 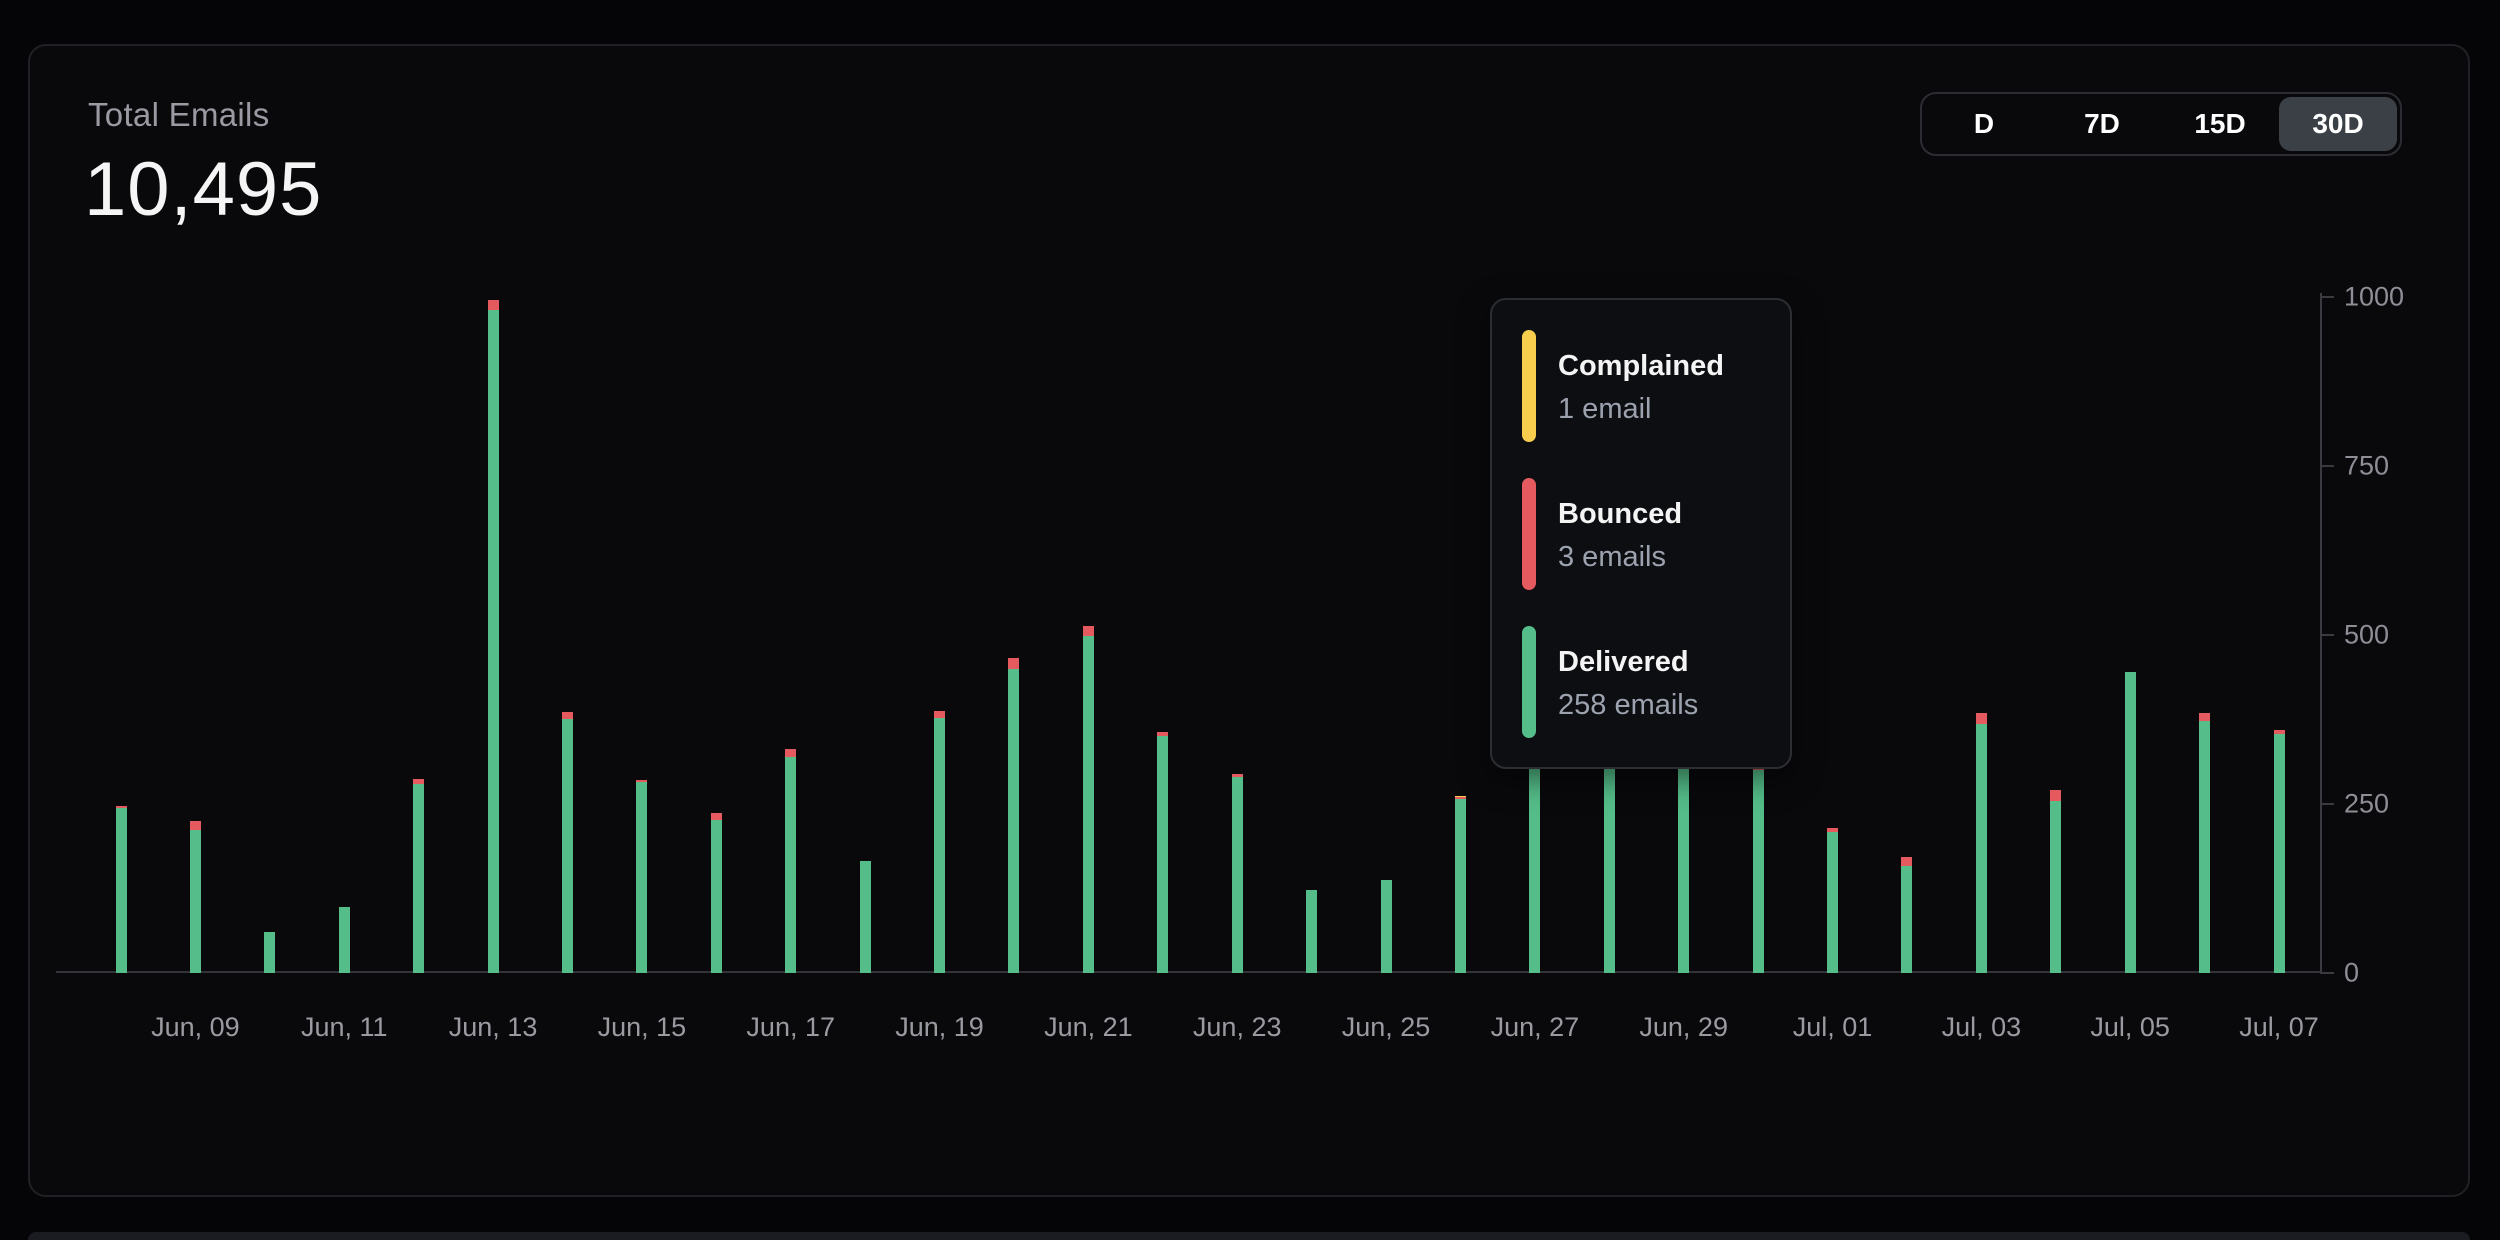 What do you see at coordinates (1832, 1027) in the screenshot?
I see `x-label-jul-01: Jul, 01` at bounding box center [1832, 1027].